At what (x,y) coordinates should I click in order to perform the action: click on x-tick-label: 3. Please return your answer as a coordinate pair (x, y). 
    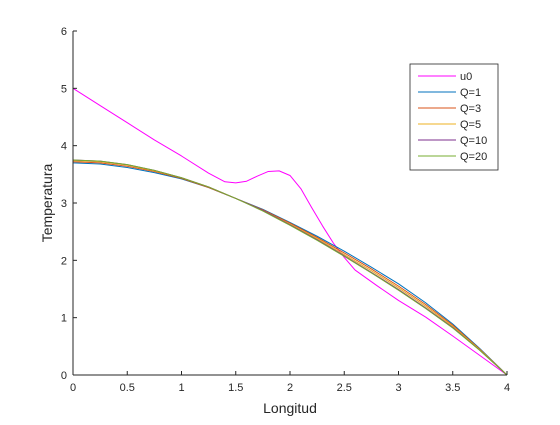
    Looking at the image, I should click on (398, 388).